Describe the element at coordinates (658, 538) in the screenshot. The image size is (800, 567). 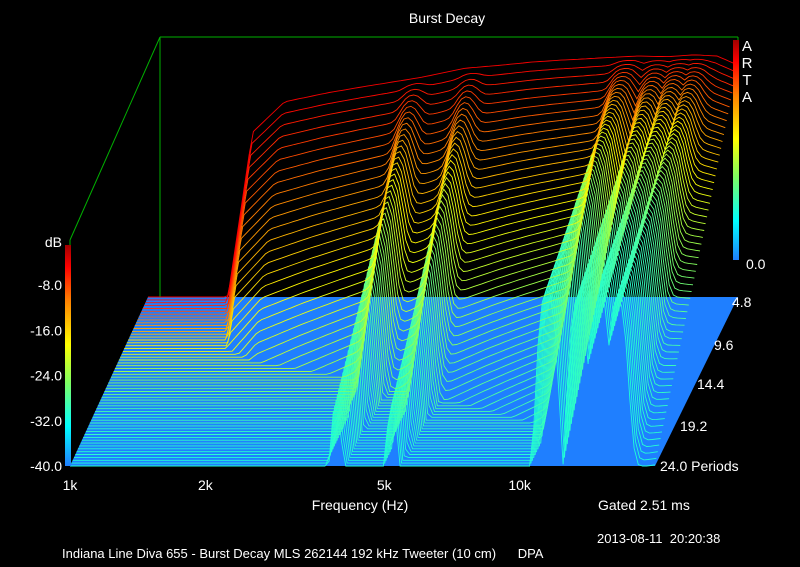
I see `timestamp: 2013-08-11 20:20:38` at that location.